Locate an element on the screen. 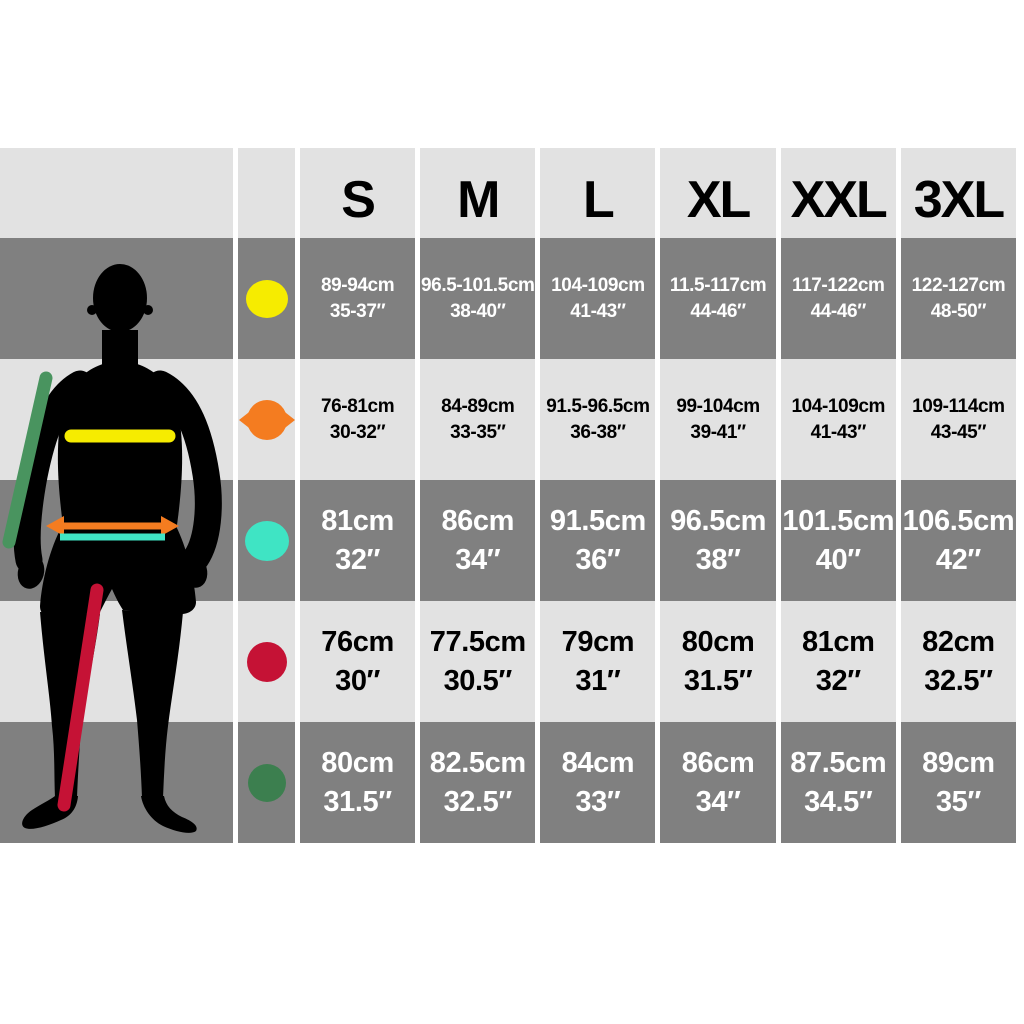 The image size is (1024, 1024). cell-row1-l: 104-109cm 41-43″ is located at coordinates (598, 298).